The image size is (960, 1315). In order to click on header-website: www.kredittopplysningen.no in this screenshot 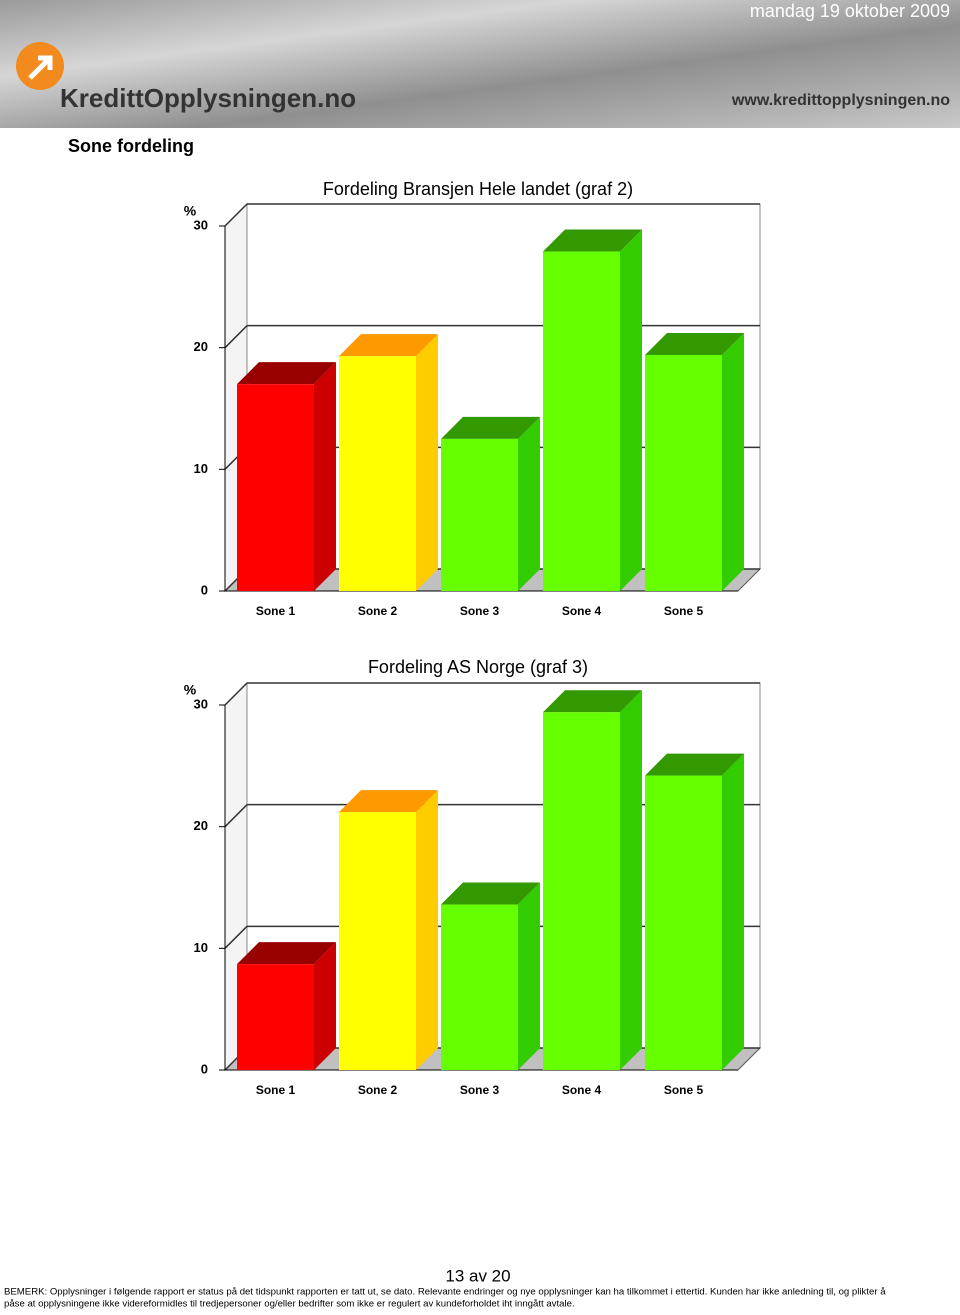, I will do `click(840, 100)`.